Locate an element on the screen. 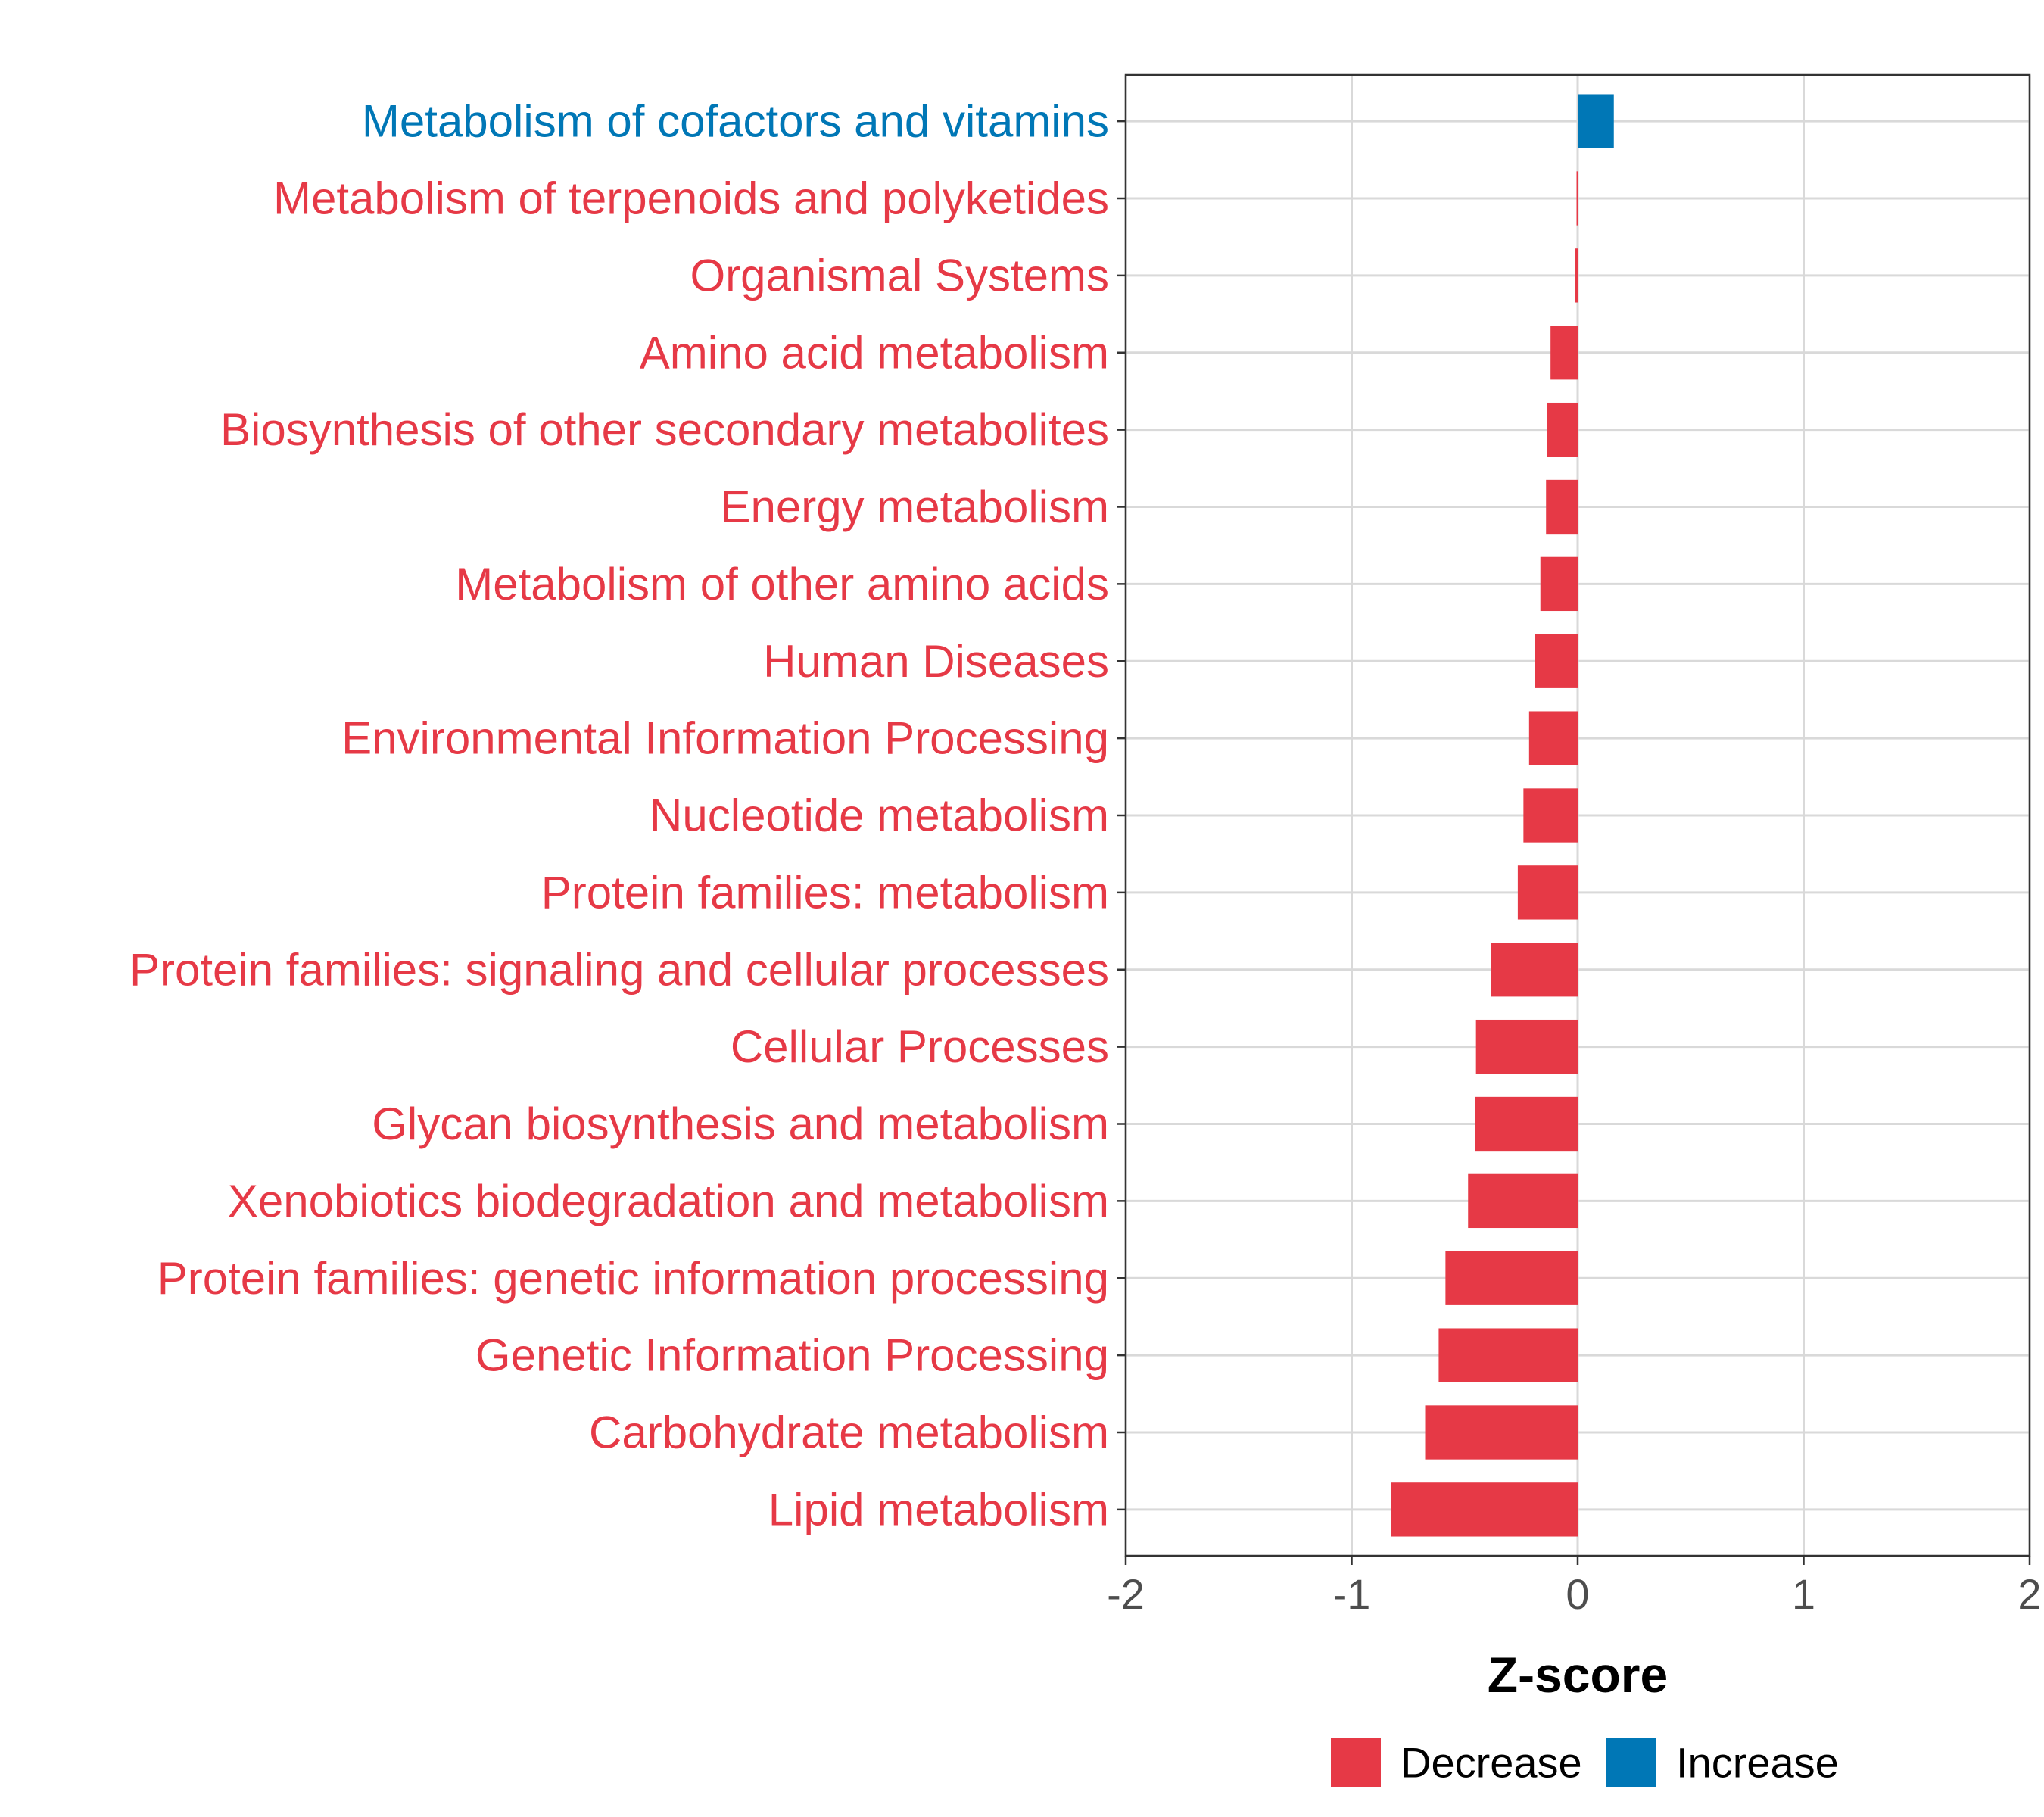 Image resolution: width=2044 pixels, height=1817 pixels. legend-label-increase: Increase is located at coordinates (1758, 1763).